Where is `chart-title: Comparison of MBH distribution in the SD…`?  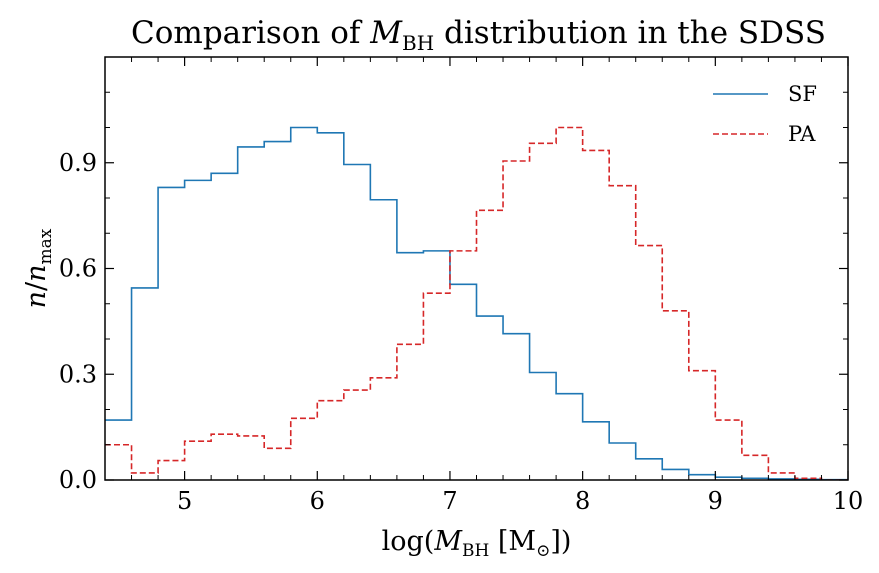
chart-title: Comparison of MBH distribution in the SD… is located at coordinates (478, 35).